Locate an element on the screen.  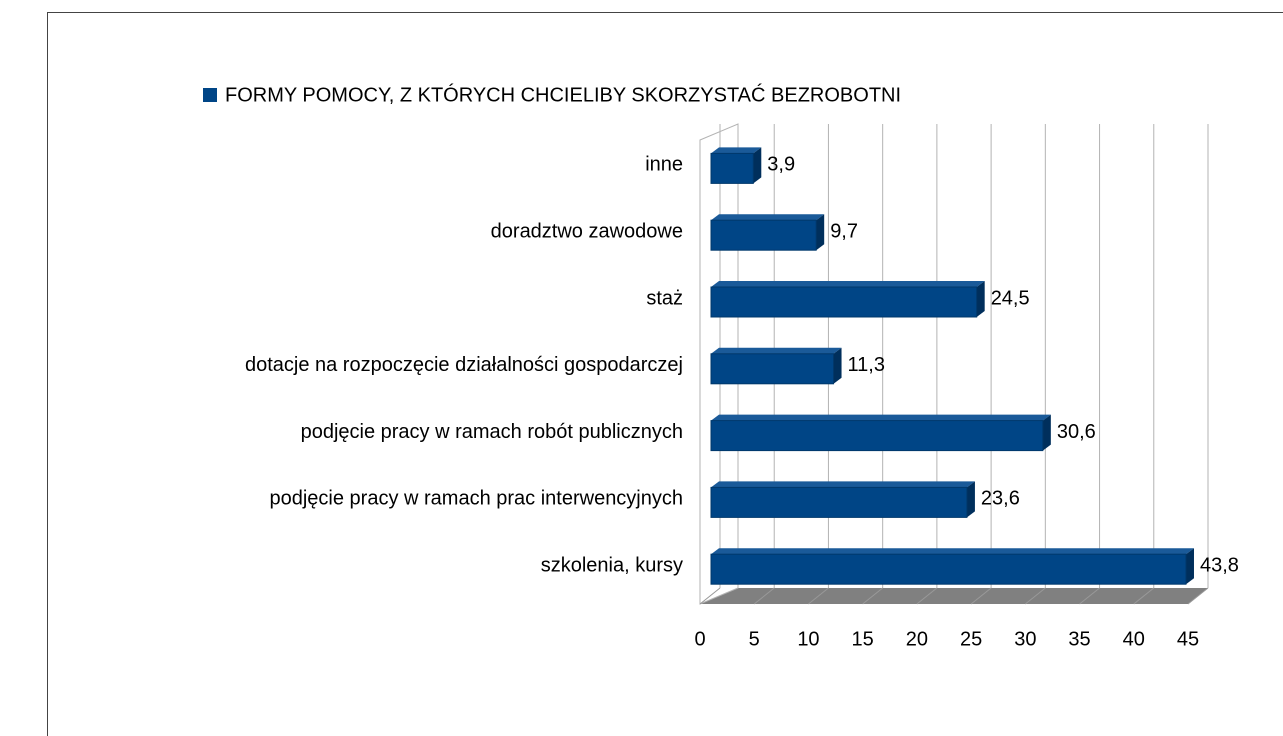
floor is located at coordinates (954, 596).